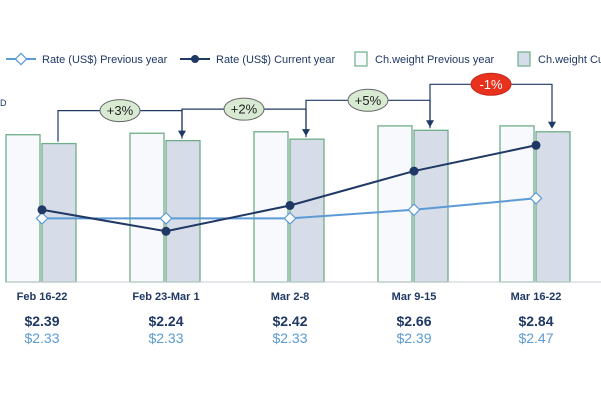 This screenshot has width=601, height=400. I want to click on category-label-1: Feb 23-Mar 1, so click(165, 297).